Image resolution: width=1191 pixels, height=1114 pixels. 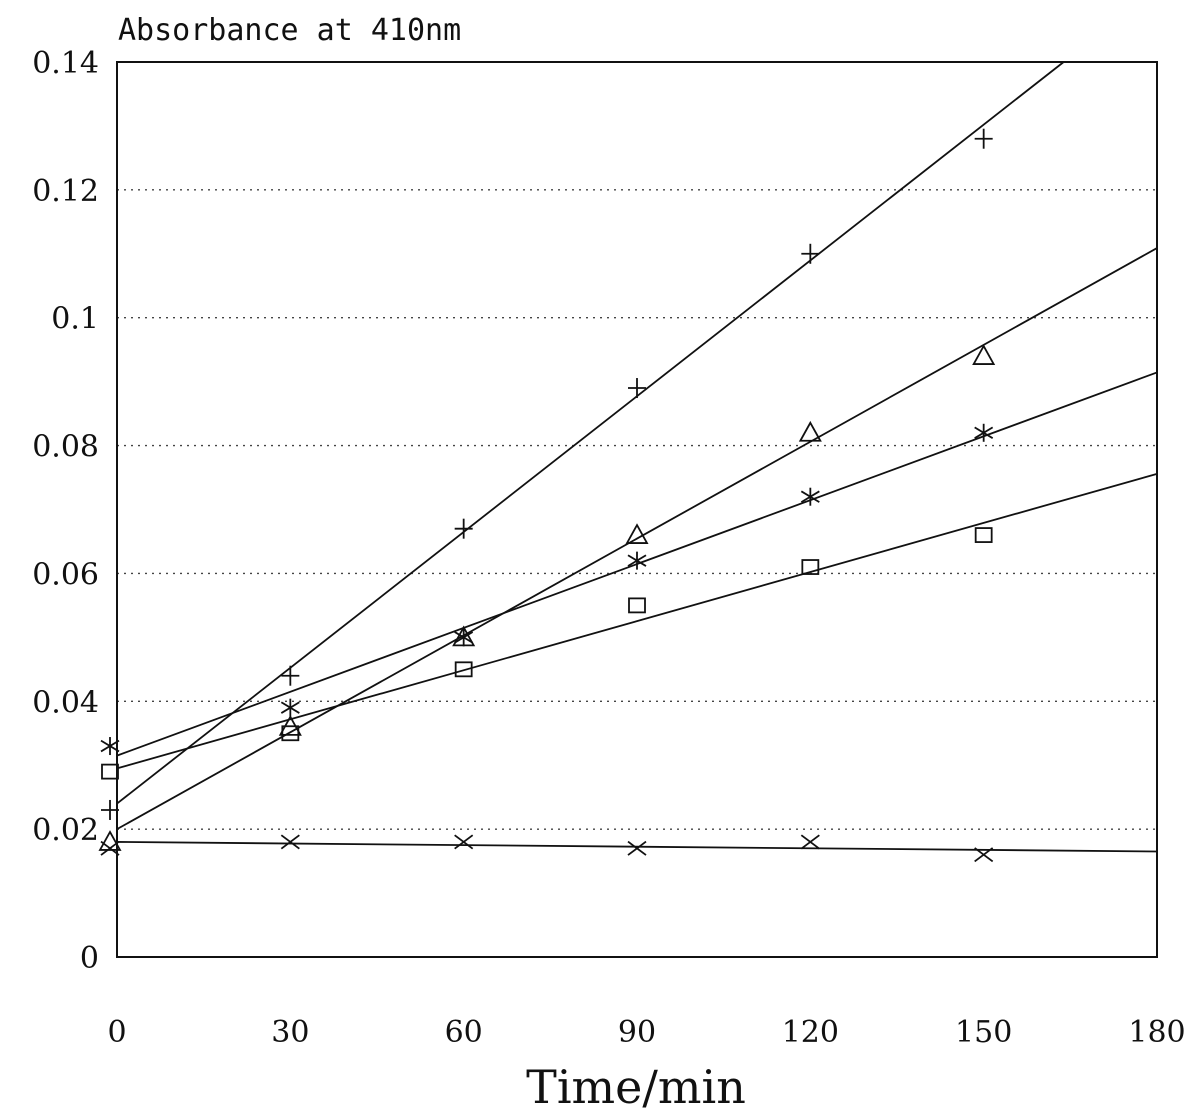 I want to click on x-tick-labels: 0 30 60 90 120 150 180, so click(x=646, y=1032).